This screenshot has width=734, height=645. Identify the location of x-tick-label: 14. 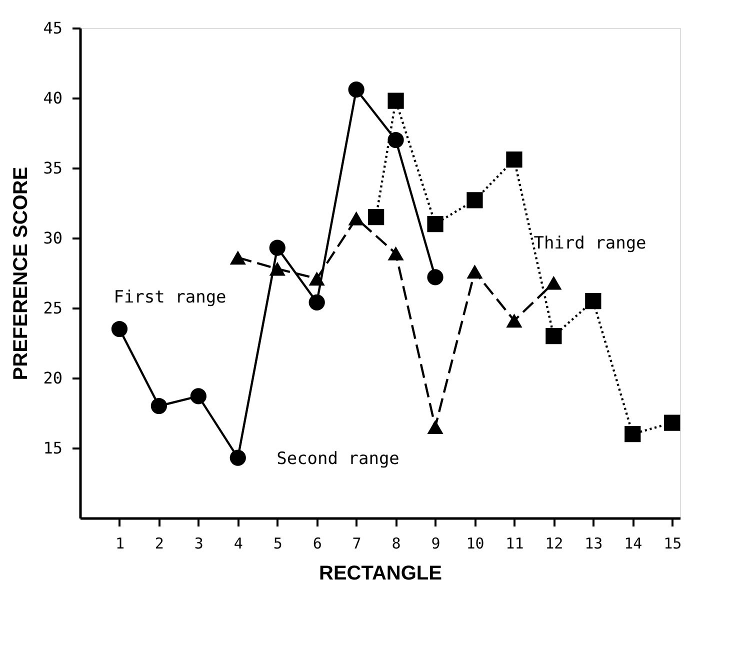
(633, 543).